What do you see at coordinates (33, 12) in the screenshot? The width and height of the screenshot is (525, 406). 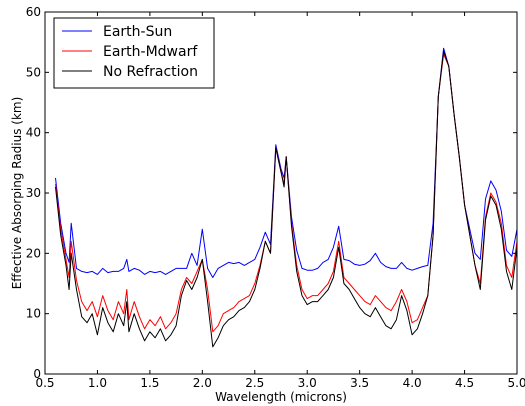 I see `y-tick-label: 60` at bounding box center [33, 12].